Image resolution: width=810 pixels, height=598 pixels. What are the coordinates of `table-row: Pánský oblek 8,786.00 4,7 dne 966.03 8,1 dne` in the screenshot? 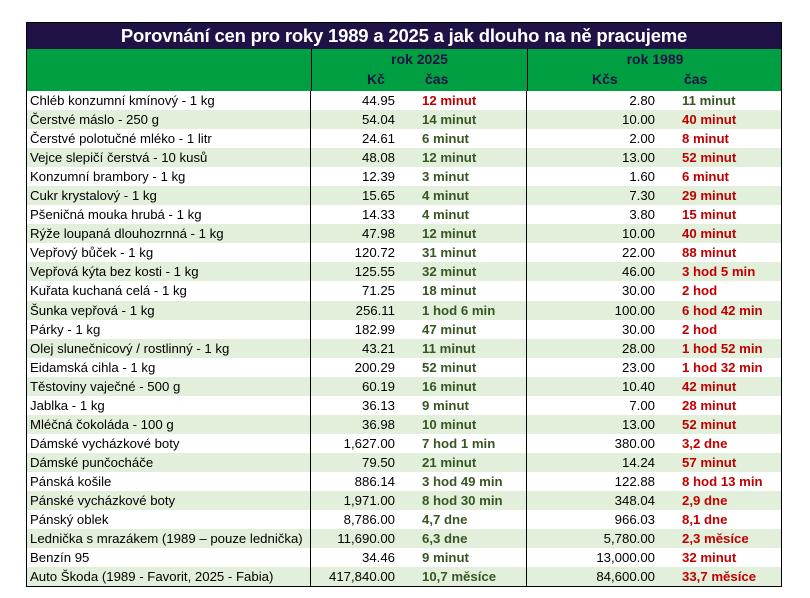 It's located at (404, 520).